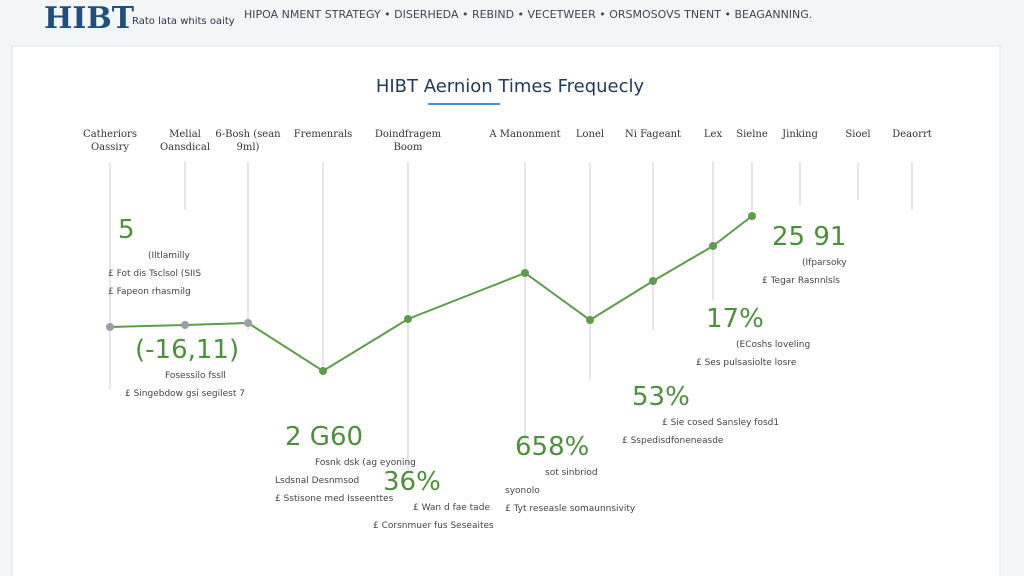  Describe the element at coordinates (720, 423) in the screenshot. I see `annotation-note: £ Sie cosed Sansley fosd1` at that location.